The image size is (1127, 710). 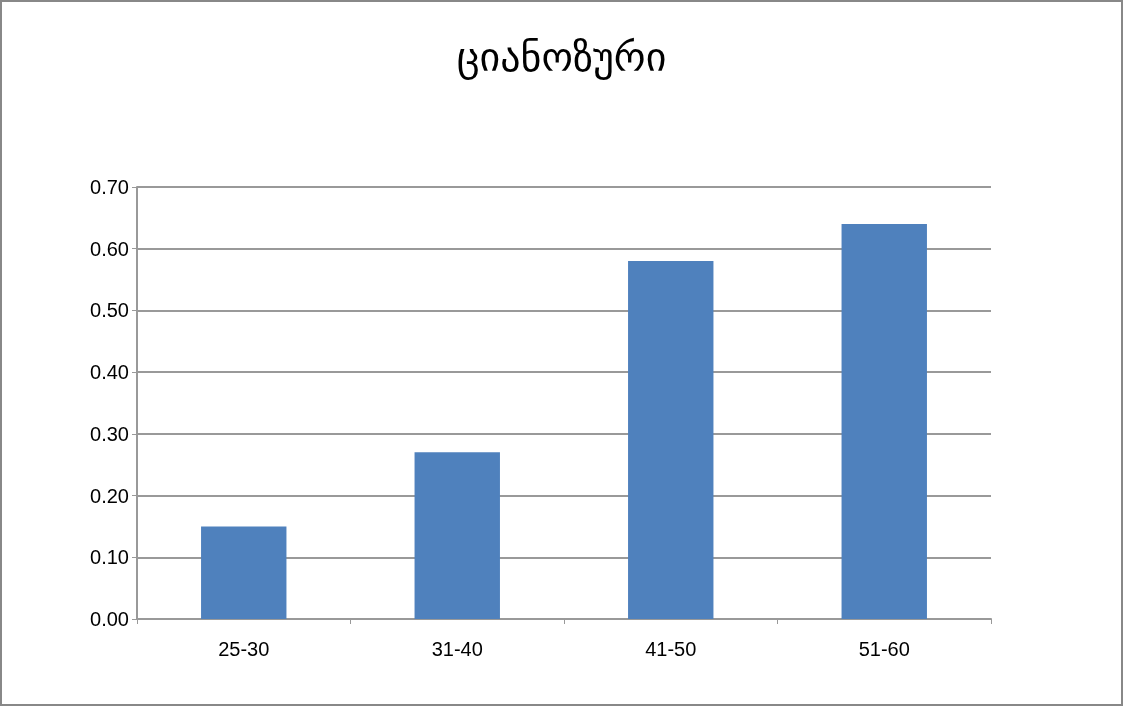 What do you see at coordinates (109, 187) in the screenshot?
I see `y-tick-label: 0.70` at bounding box center [109, 187].